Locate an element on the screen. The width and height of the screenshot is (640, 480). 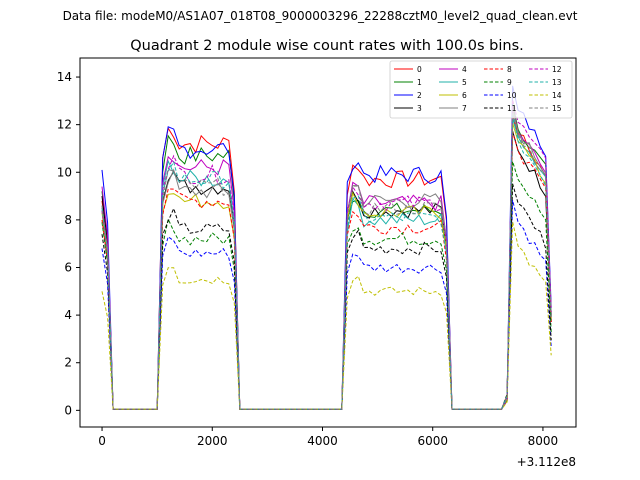
legend-label-6: 6 is located at coordinates (464, 95).